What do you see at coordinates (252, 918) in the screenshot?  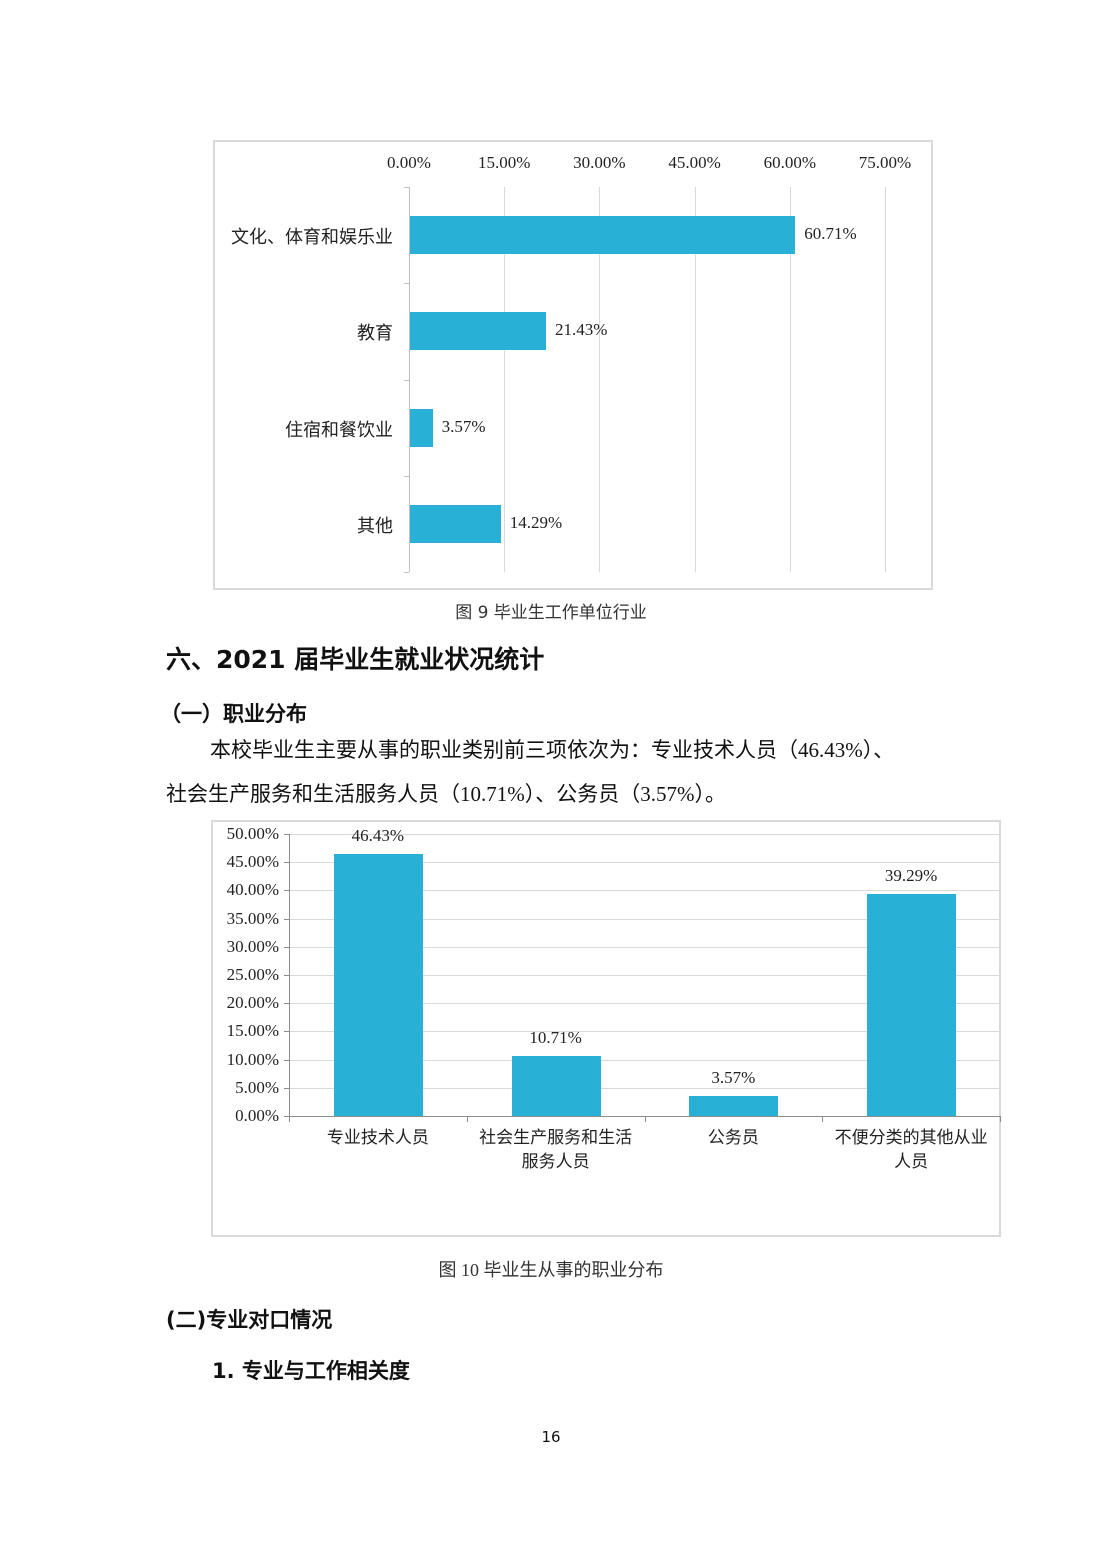 I see `y-tick-label: 35.00%` at bounding box center [252, 918].